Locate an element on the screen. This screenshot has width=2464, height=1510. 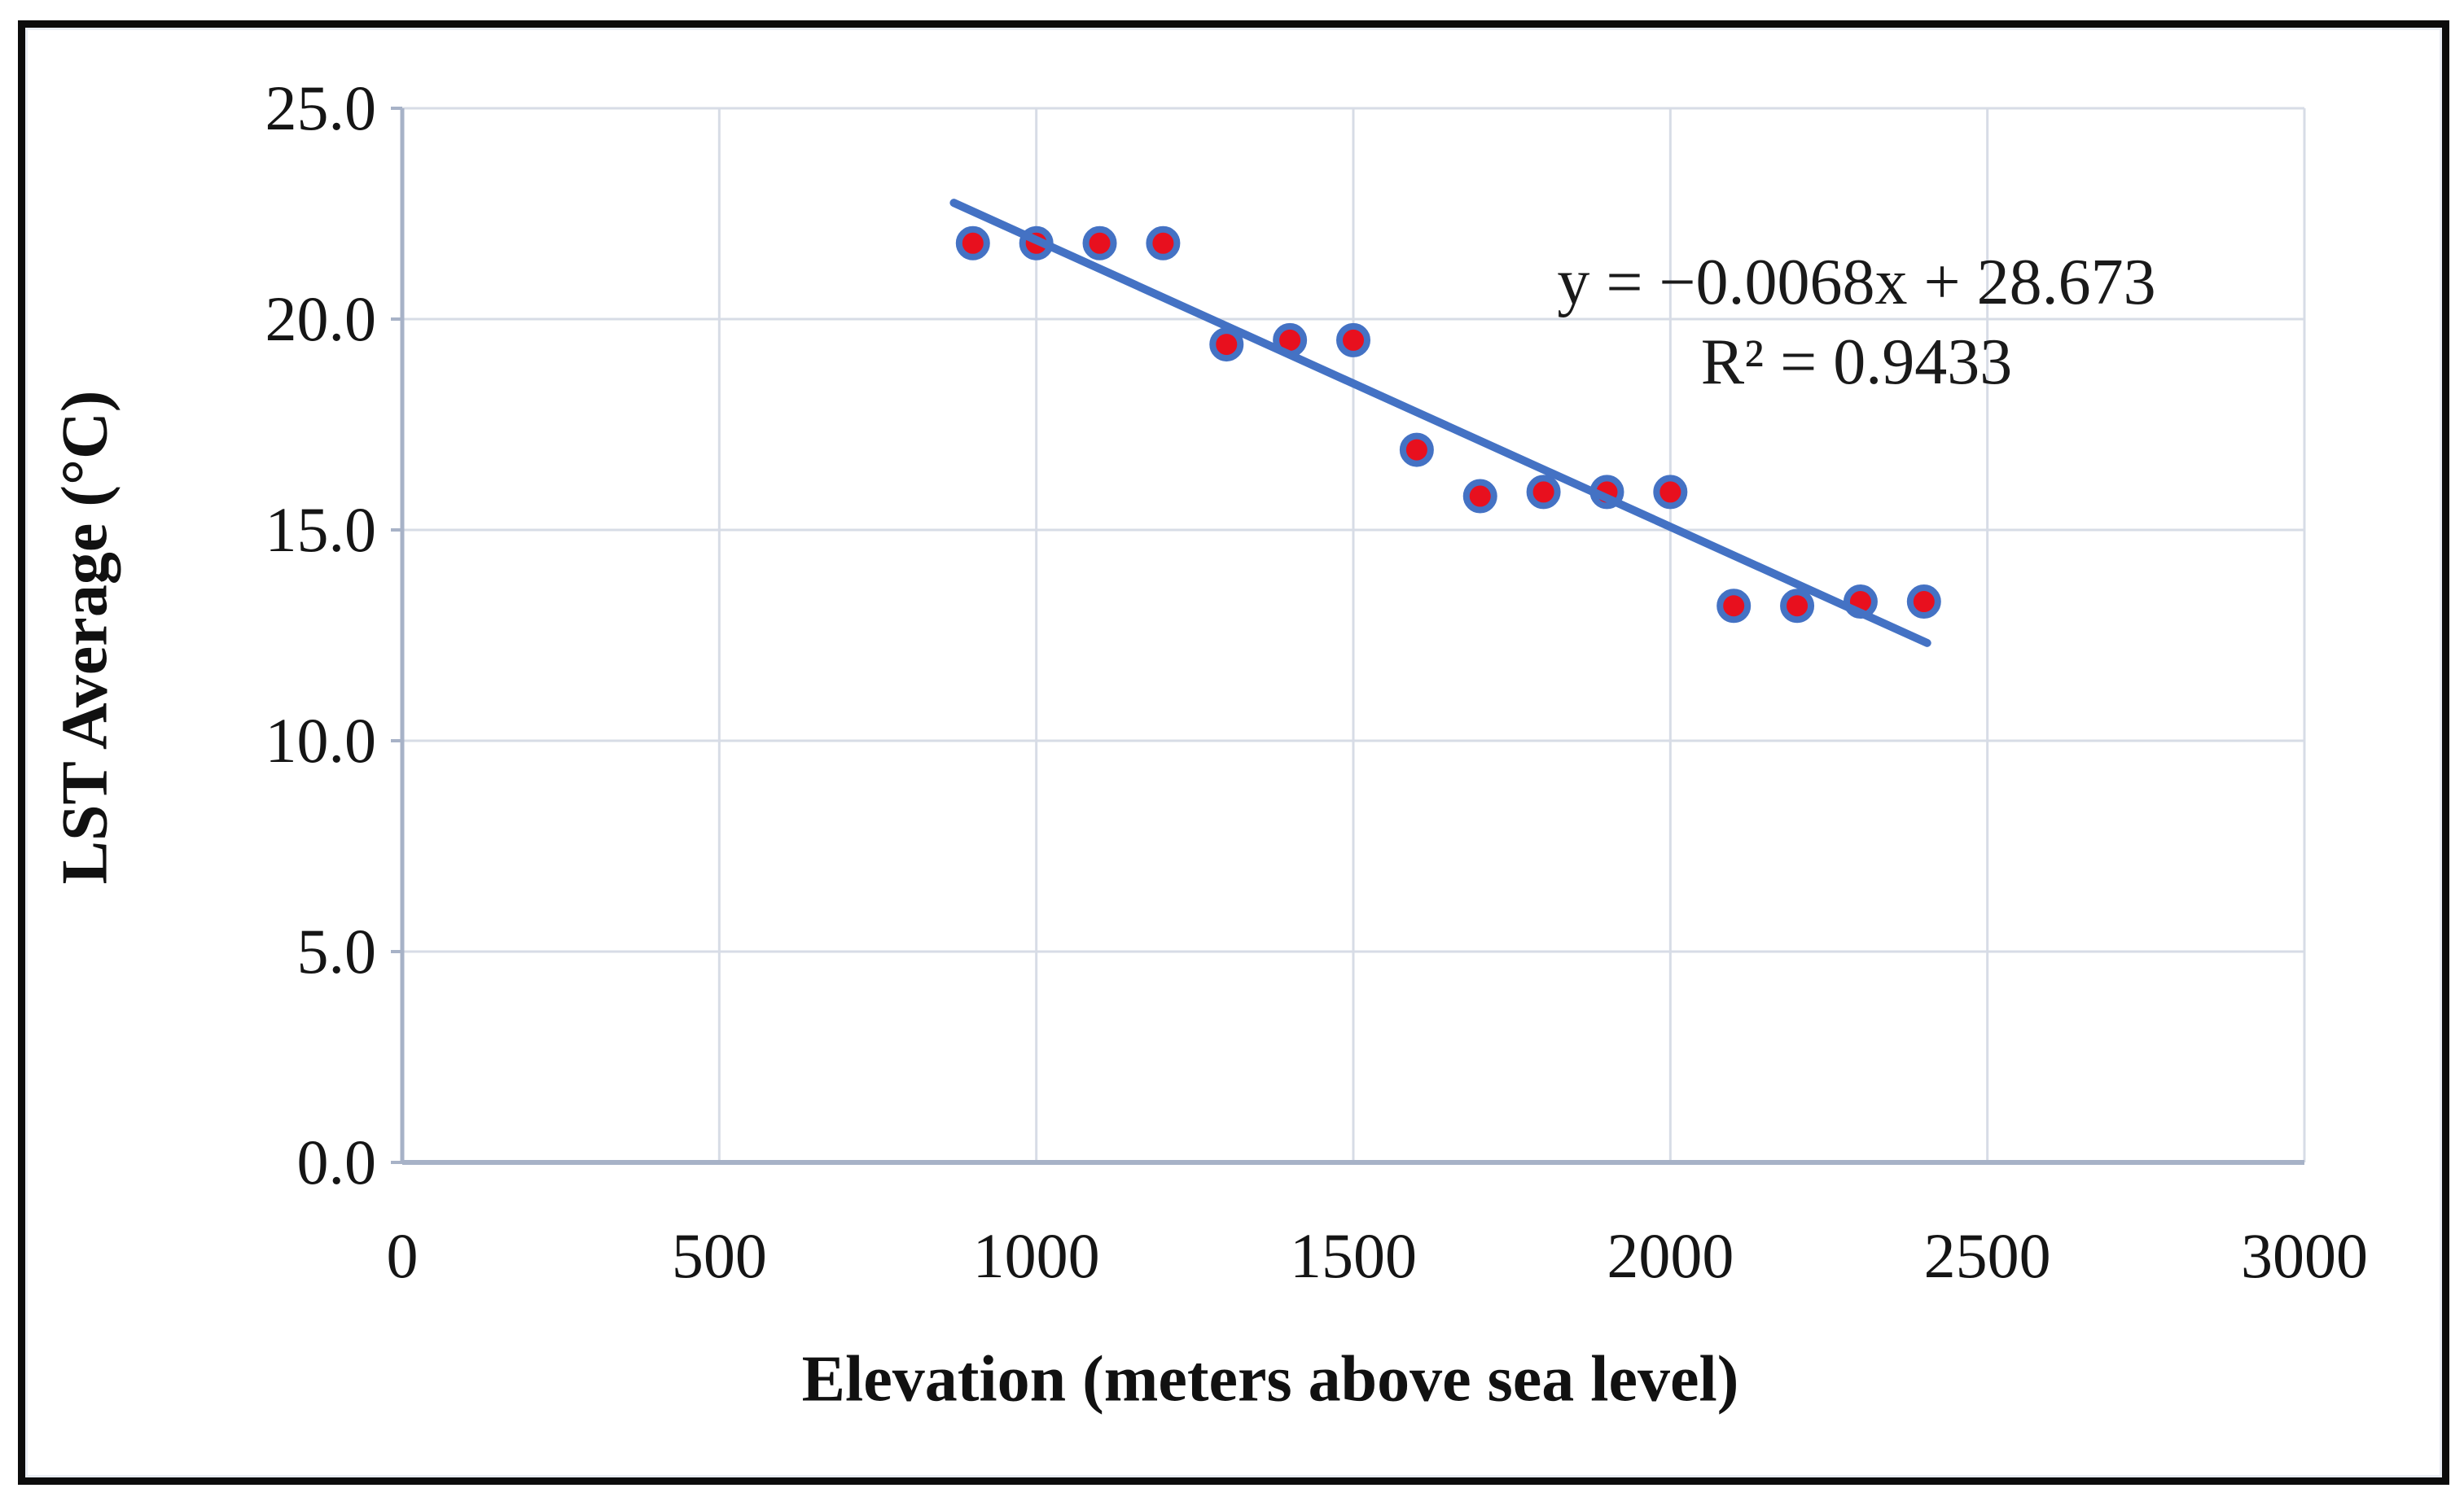
x-axis-title: Elevation (meters above sea level) is located at coordinates (1270, 1379).